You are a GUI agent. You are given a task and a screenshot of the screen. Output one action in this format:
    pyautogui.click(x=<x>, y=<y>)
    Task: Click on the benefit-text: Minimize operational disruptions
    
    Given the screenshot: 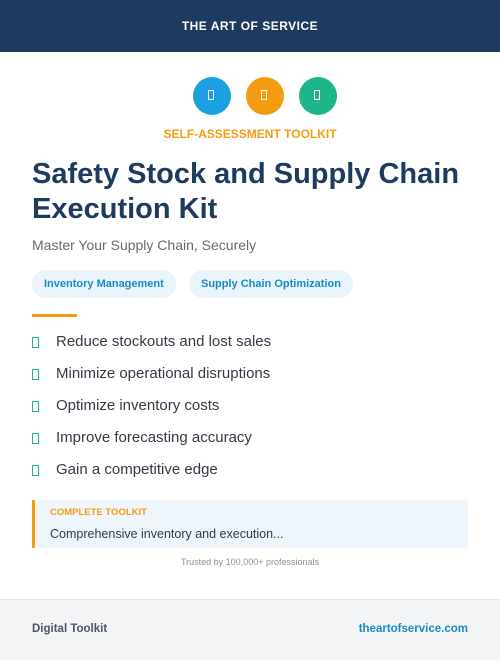 What is the action you would take?
    pyautogui.click(x=163, y=373)
    